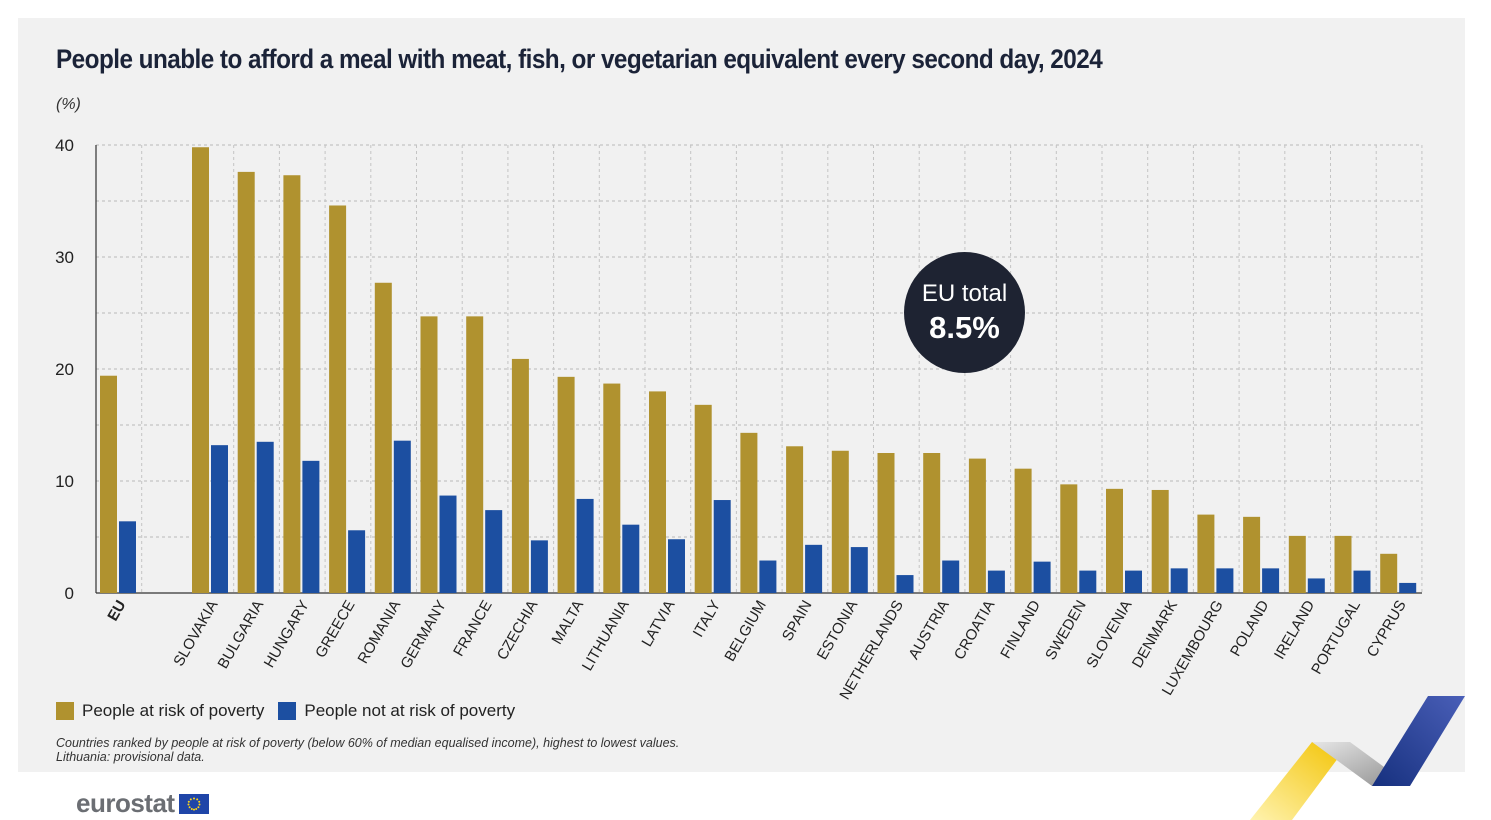 The width and height of the screenshot is (1491, 820). What do you see at coordinates (797, 621) in the screenshot?
I see `x-tick-label: SPAIN` at bounding box center [797, 621].